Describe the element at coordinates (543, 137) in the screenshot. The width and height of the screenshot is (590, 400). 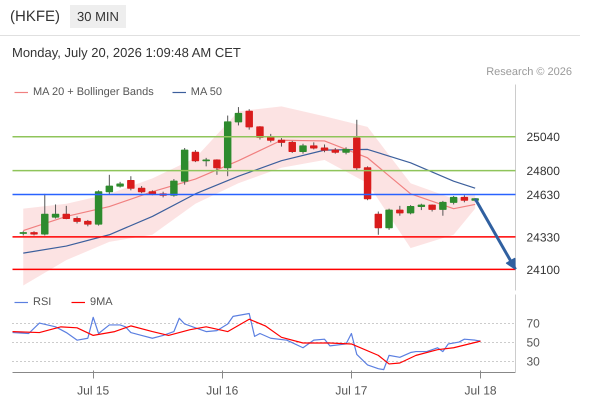
I see `ref-line-label: 25040` at that location.